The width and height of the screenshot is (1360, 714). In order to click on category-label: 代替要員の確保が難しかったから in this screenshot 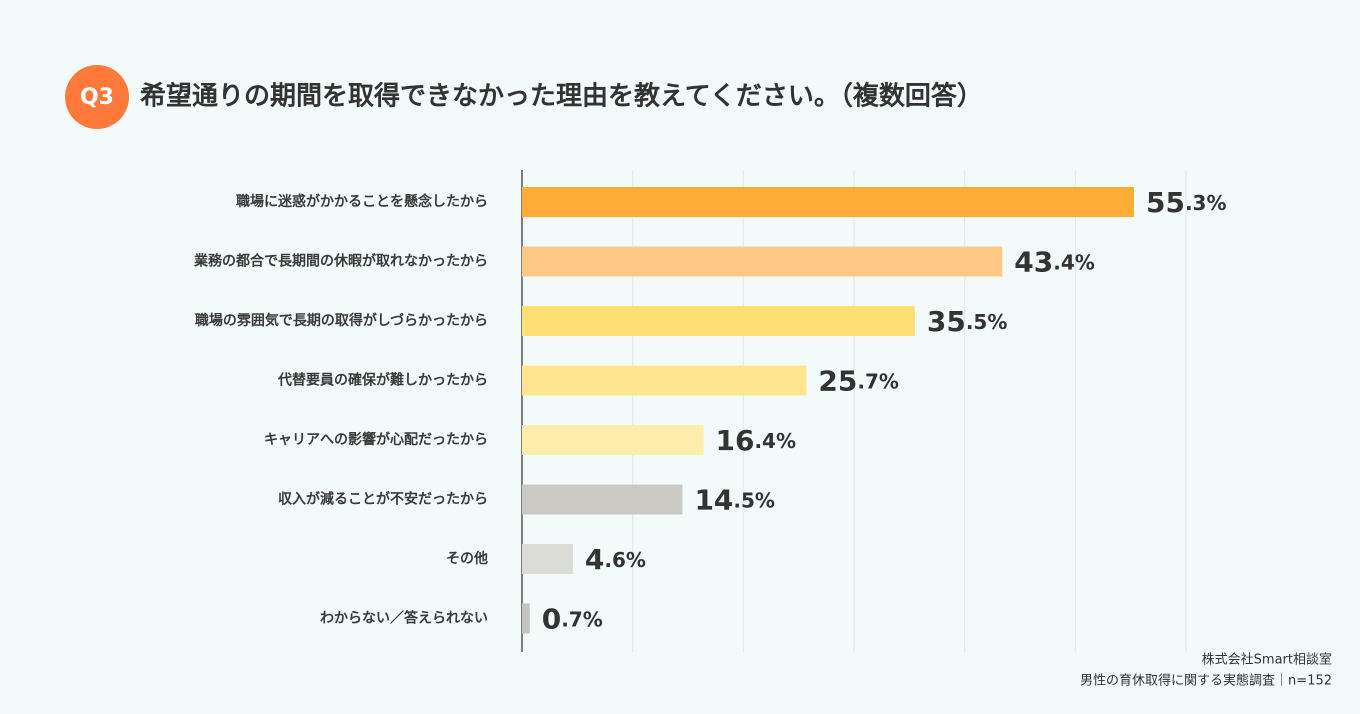, I will do `click(382, 380)`.